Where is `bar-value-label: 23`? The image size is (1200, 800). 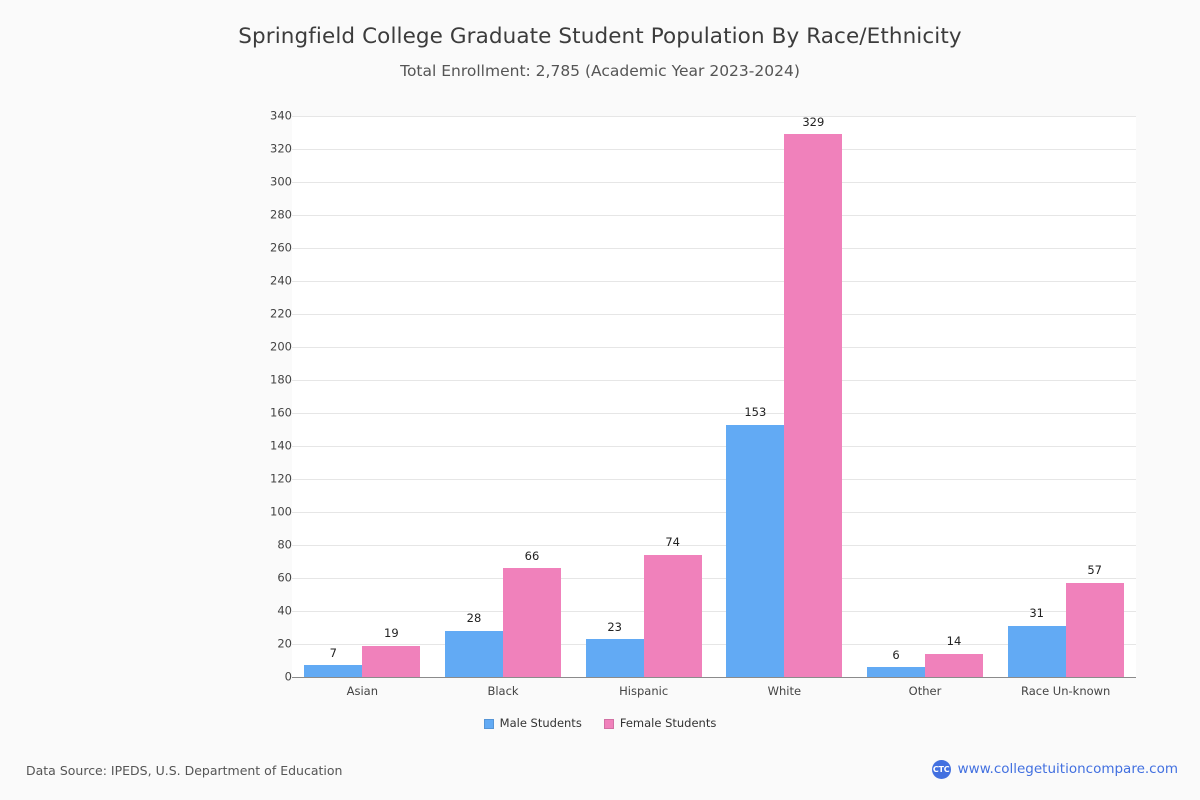 bar-value-label: 23 is located at coordinates (614, 626).